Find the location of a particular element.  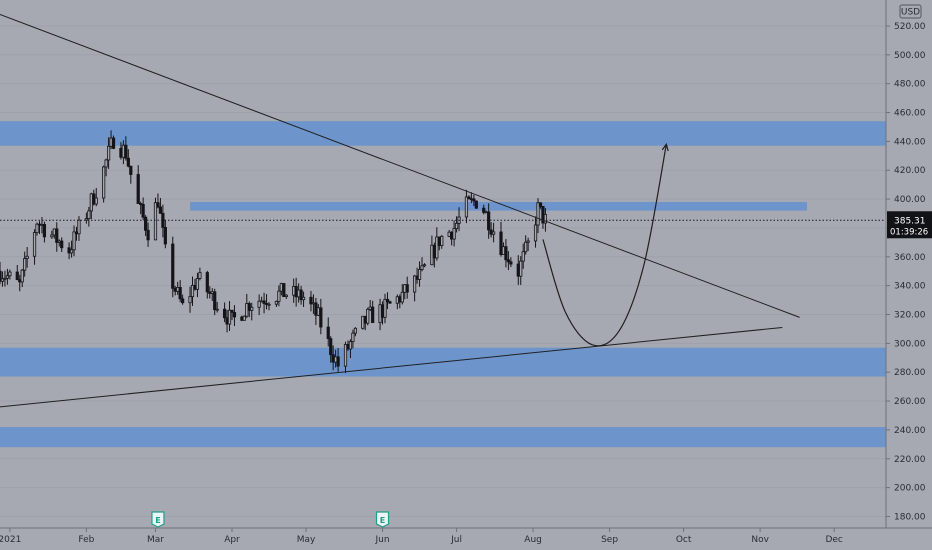

price-tick-label: 240.00 is located at coordinates (910, 431).